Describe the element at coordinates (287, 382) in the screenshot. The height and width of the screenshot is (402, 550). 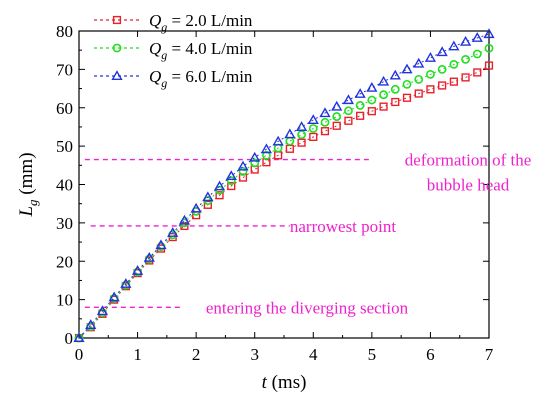
I see `x-axis-unit: (ms)` at that location.